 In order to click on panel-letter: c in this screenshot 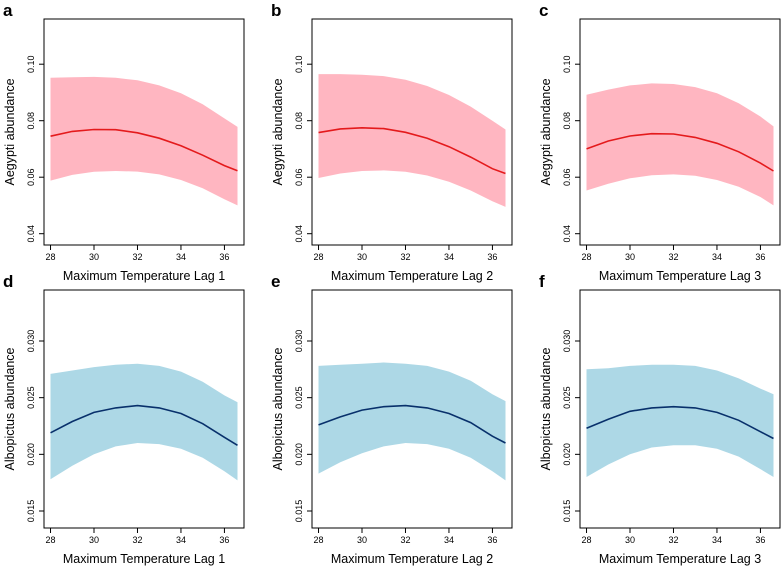, I will do `click(543, 10)`.